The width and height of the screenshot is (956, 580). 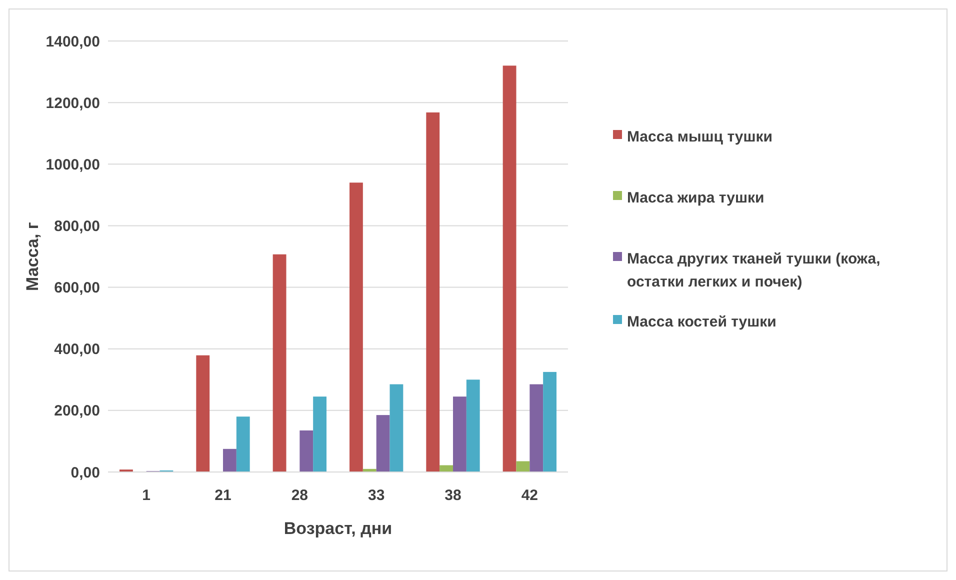 What do you see at coordinates (73, 41) in the screenshot?
I see `y-tick-label: 1400,00` at bounding box center [73, 41].